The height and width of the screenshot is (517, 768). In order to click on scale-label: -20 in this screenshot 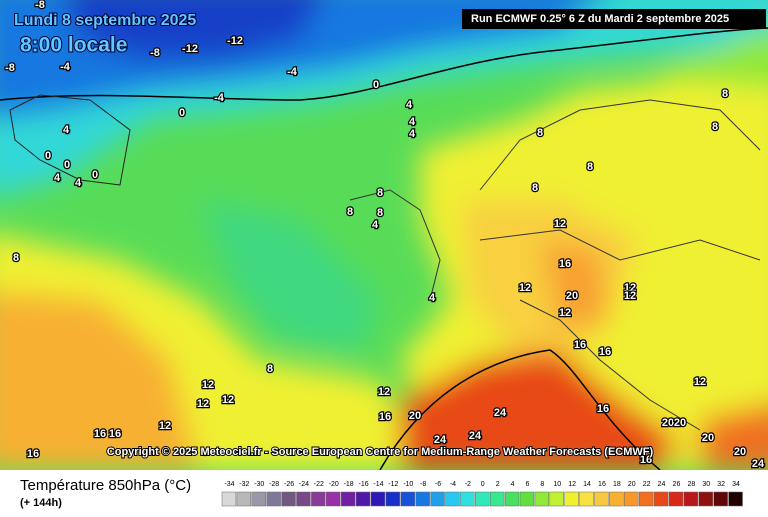, I will do `click(334, 484)`.